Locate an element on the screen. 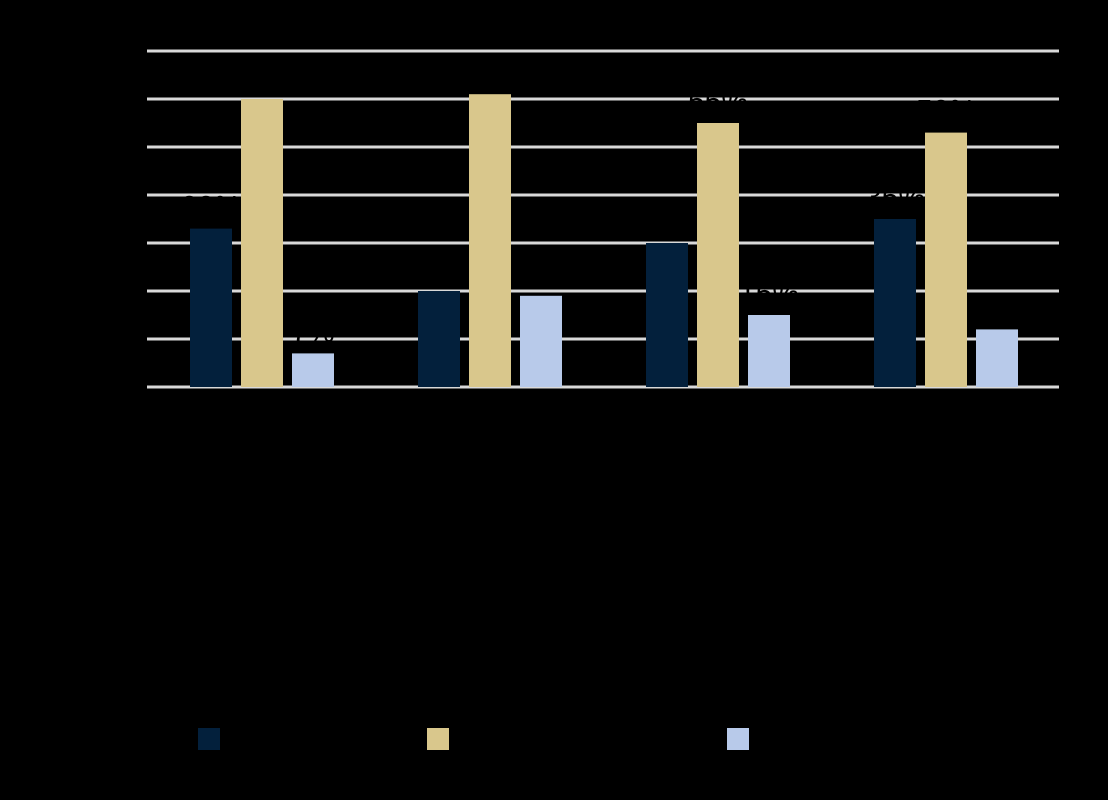 This screenshot has height=800, width=1108. data-label: 33% is located at coordinates (211, 207).